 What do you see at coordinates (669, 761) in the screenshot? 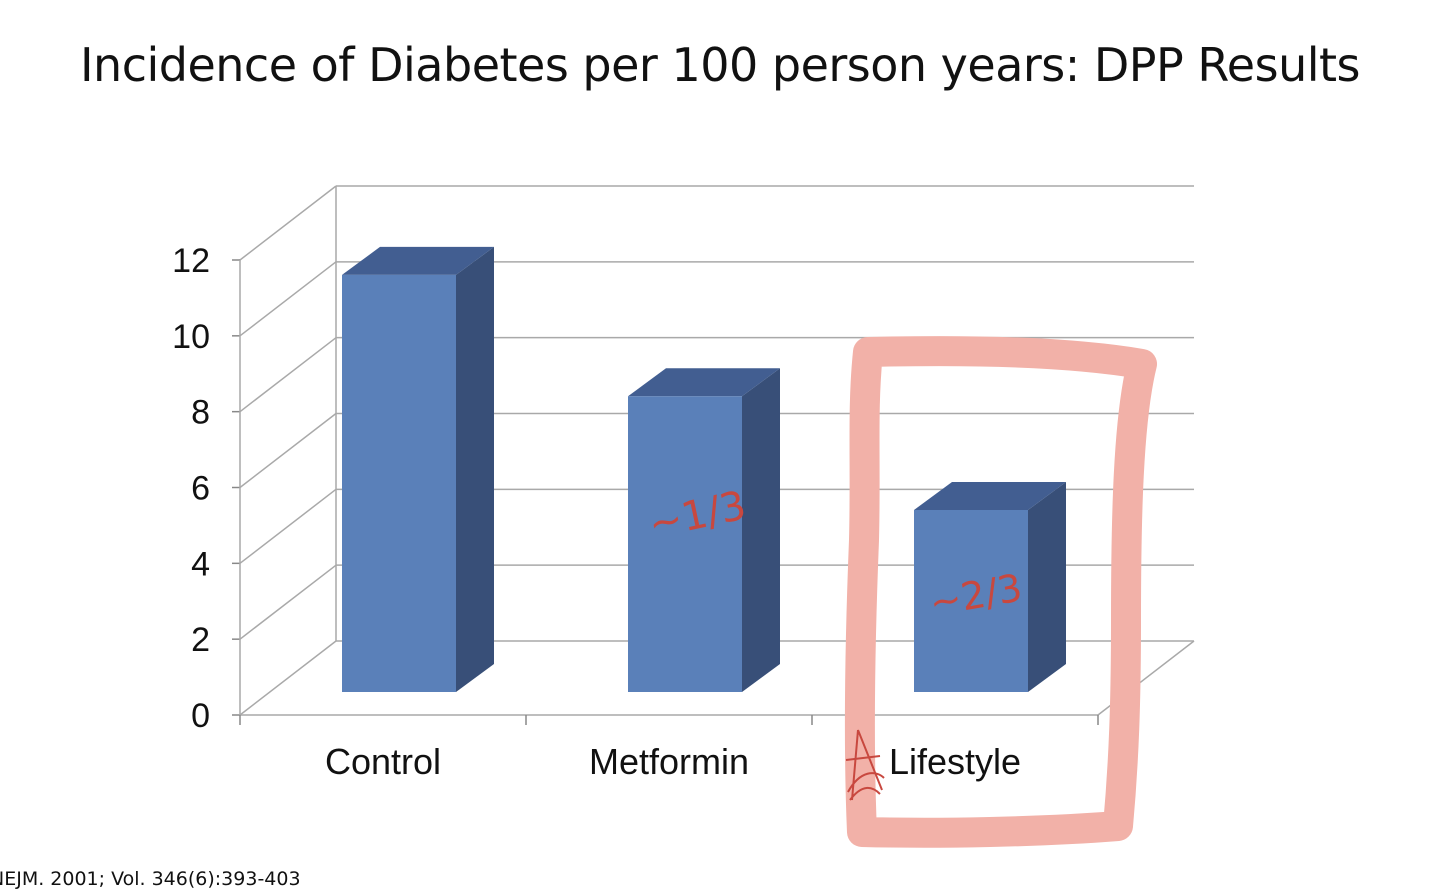
I see `x-tick-label: Metformin` at bounding box center [669, 761].